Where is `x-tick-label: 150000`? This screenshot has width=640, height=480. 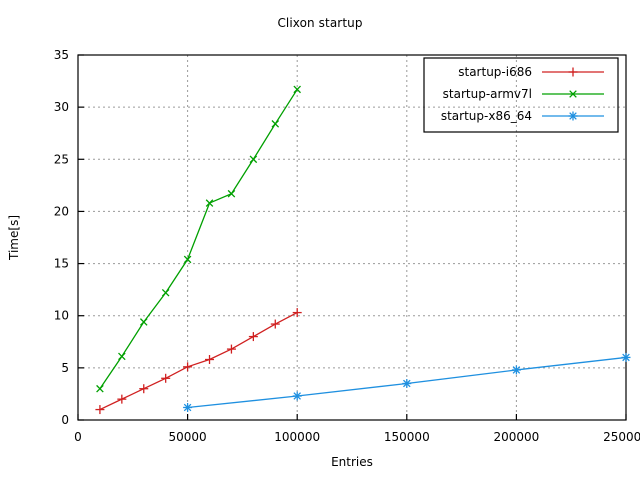
x-tick-label: 150000 is located at coordinates (407, 437).